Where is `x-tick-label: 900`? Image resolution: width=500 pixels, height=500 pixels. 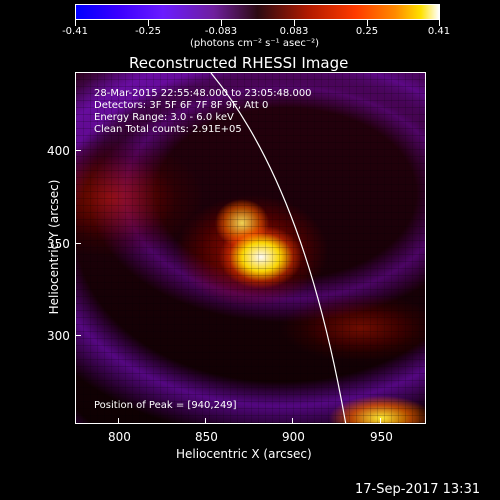
x-tick-label: 900 is located at coordinates (293, 437).